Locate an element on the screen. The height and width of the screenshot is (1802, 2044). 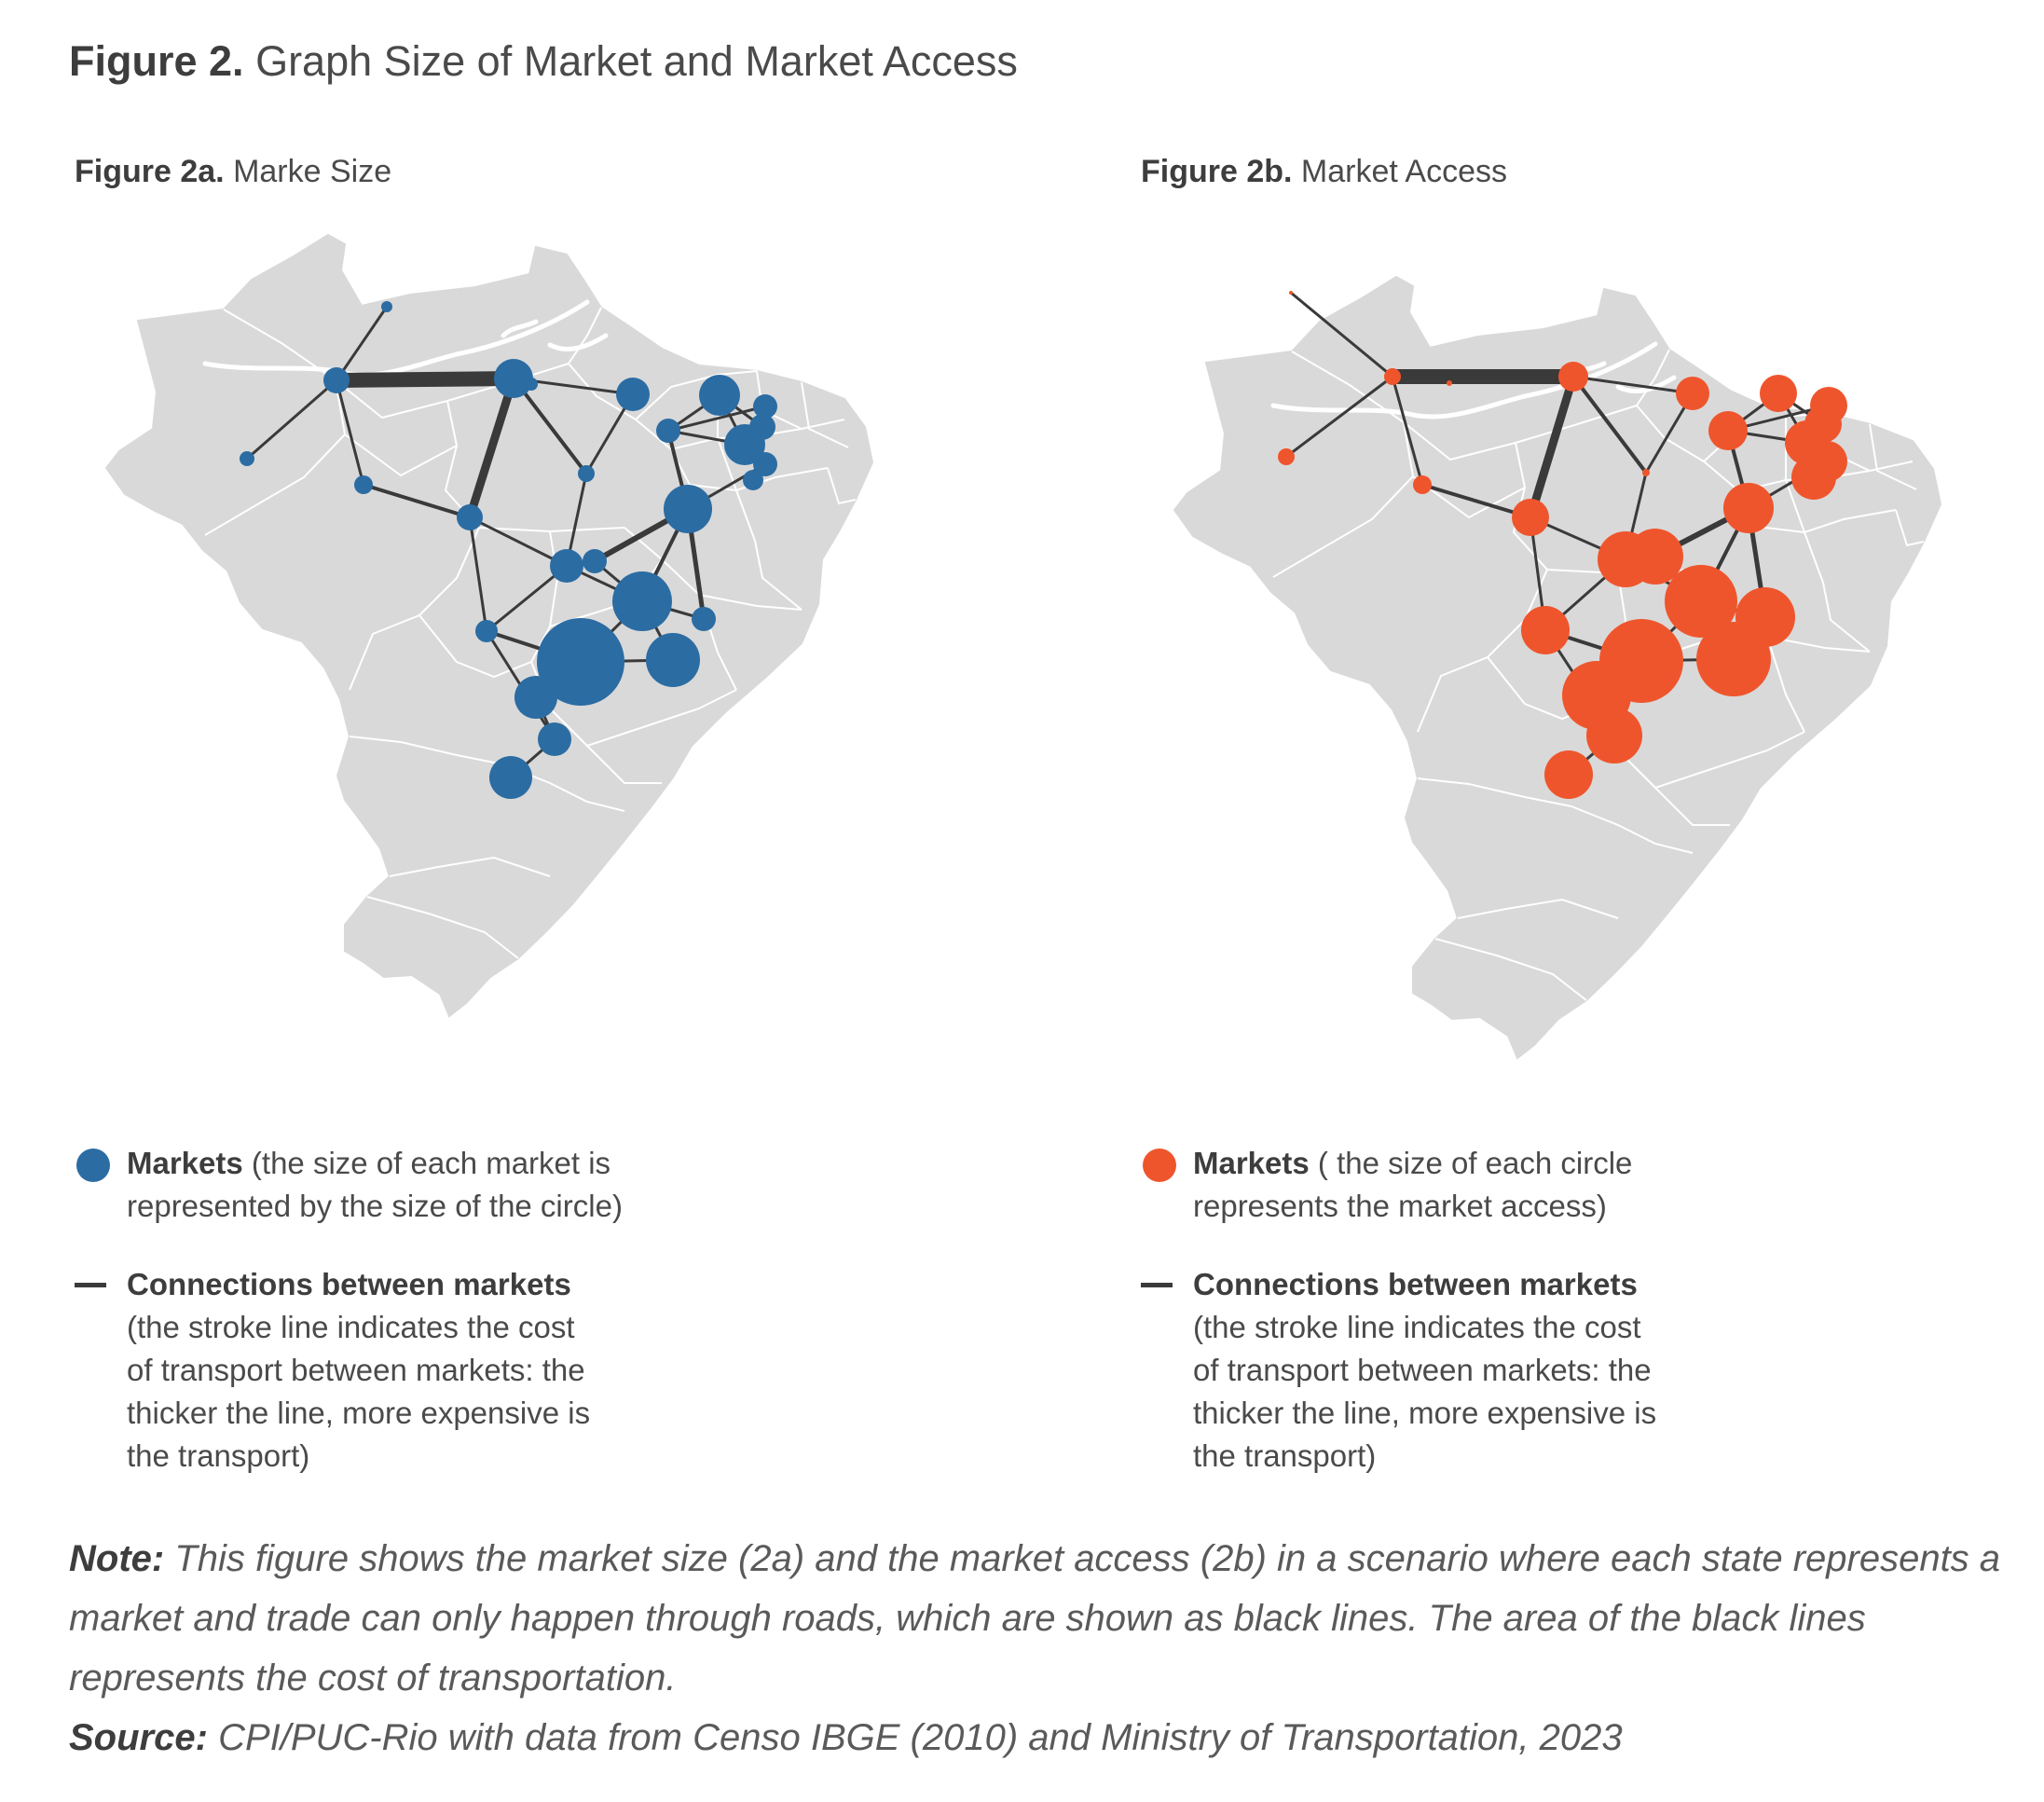
panel-a-title: Figure 2a. Marke Size is located at coordinates (233, 172).